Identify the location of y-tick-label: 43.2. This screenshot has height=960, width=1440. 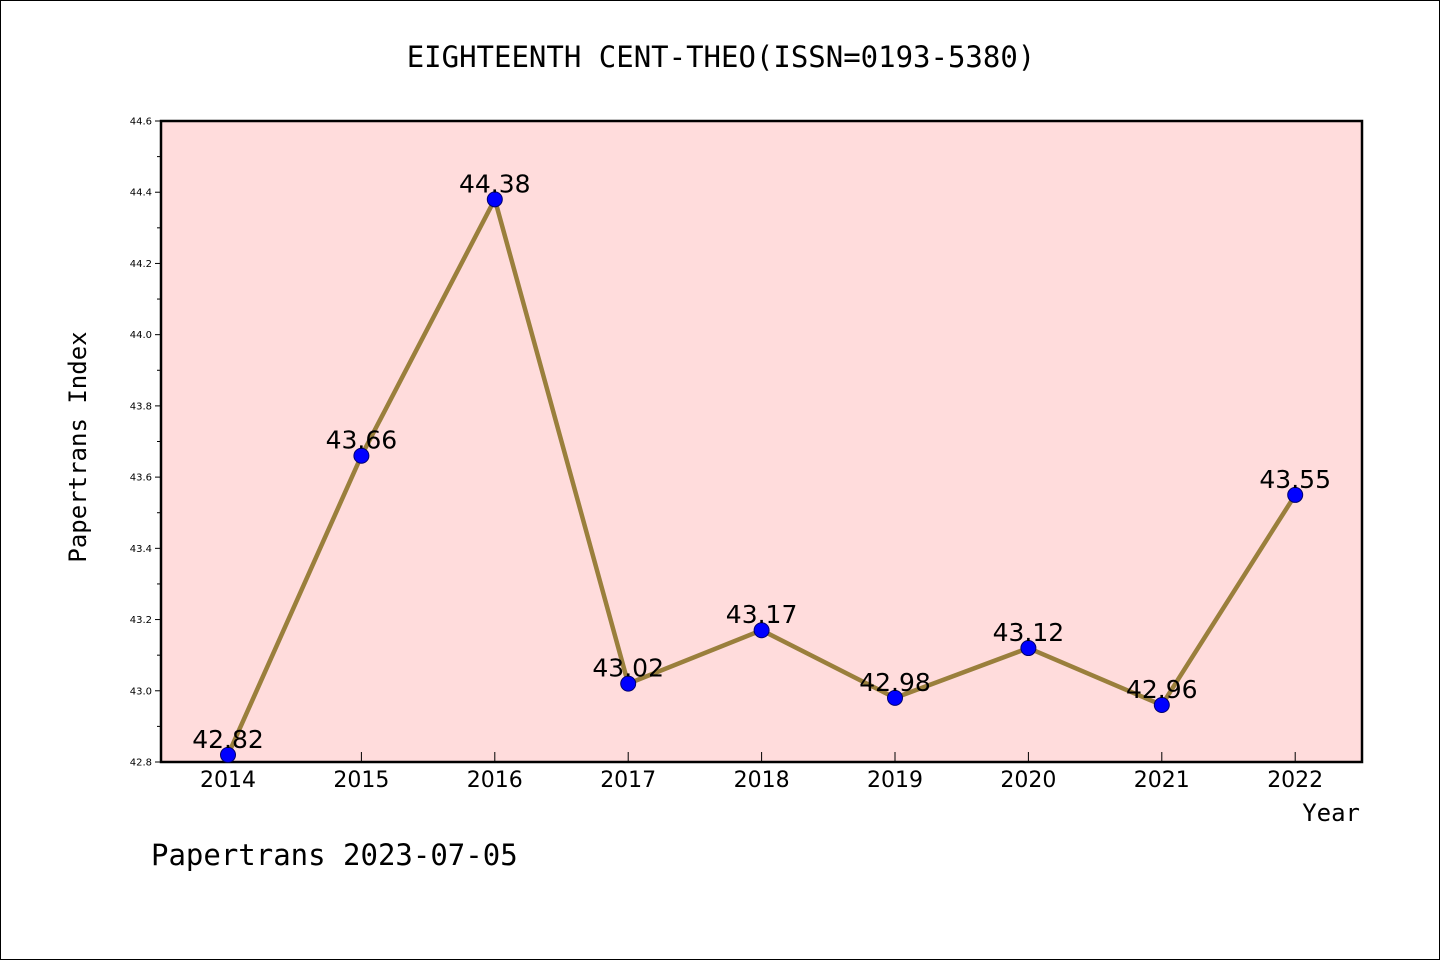
(141, 620).